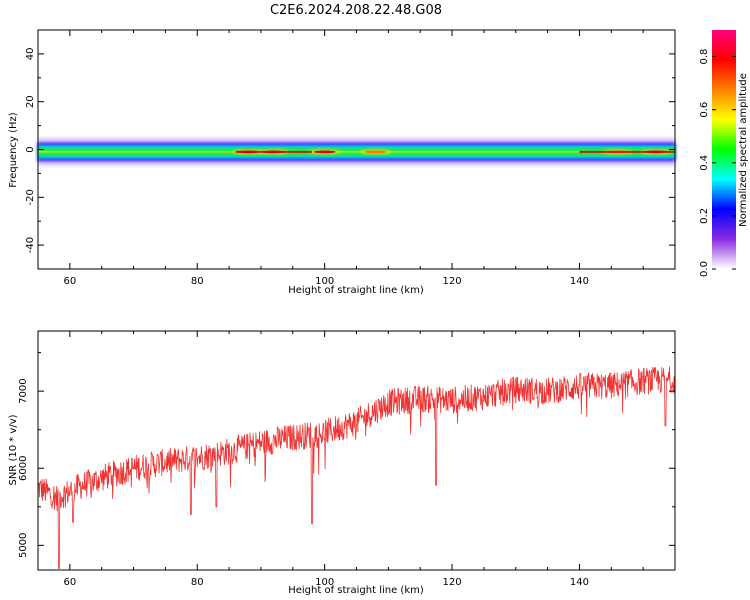 This screenshot has width=750, height=600. What do you see at coordinates (13, 449) in the screenshot?
I see `snr-ylabel: SNR (10 * v/v)` at bounding box center [13, 449].